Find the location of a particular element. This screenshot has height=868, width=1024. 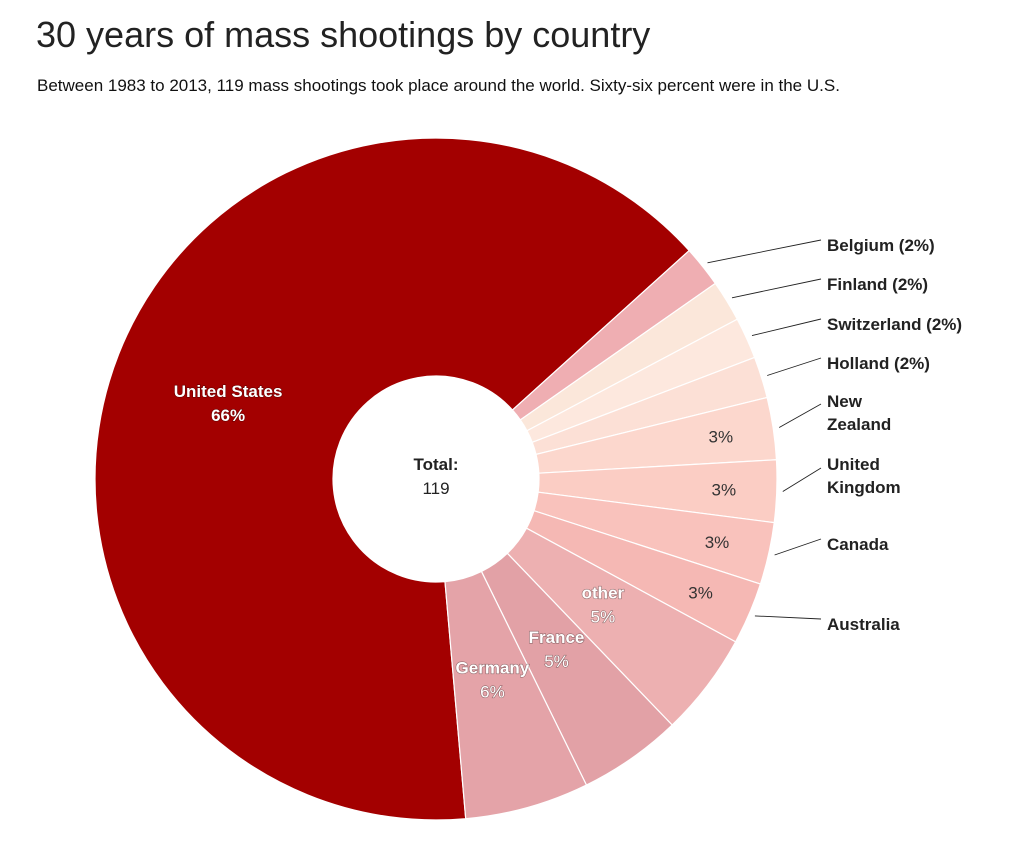

leader-line-australia is located at coordinates (788, 617).